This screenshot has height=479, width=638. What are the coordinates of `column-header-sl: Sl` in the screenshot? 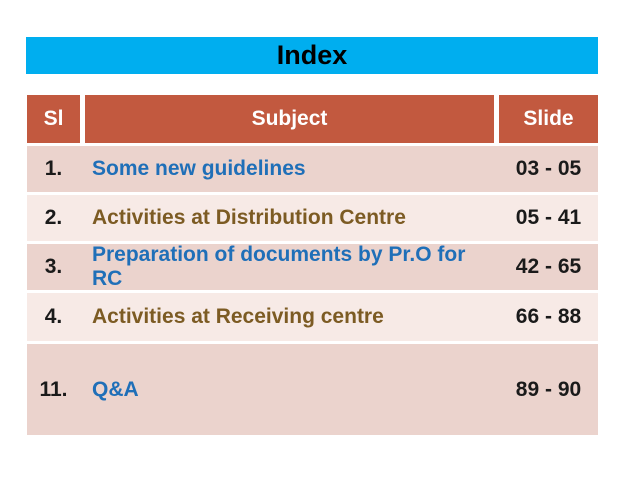 It's located at (53, 119).